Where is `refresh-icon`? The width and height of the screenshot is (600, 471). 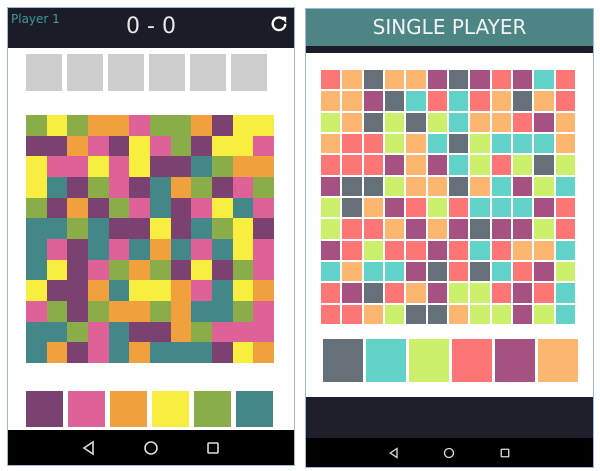
refresh-icon is located at coordinates (279, 23).